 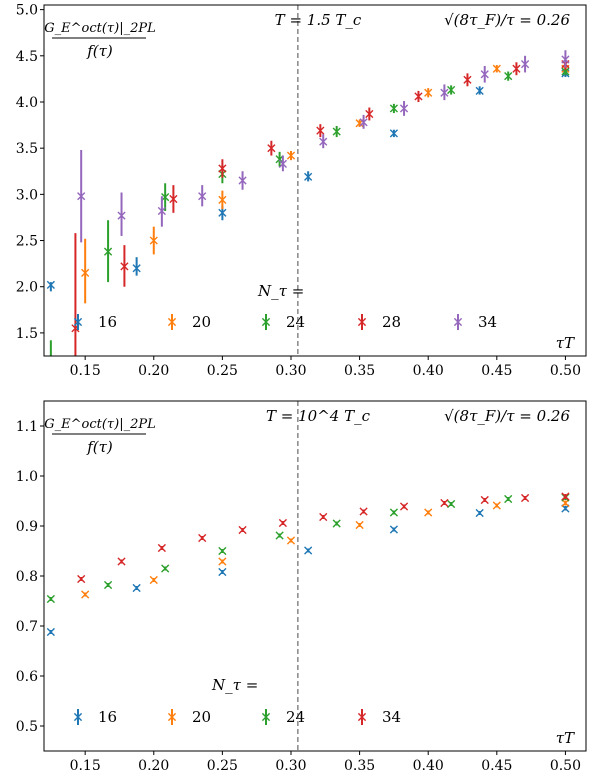 What do you see at coordinates (318, 416) in the screenshot?
I see `temperature-label: T = 10^4 T_c` at bounding box center [318, 416].